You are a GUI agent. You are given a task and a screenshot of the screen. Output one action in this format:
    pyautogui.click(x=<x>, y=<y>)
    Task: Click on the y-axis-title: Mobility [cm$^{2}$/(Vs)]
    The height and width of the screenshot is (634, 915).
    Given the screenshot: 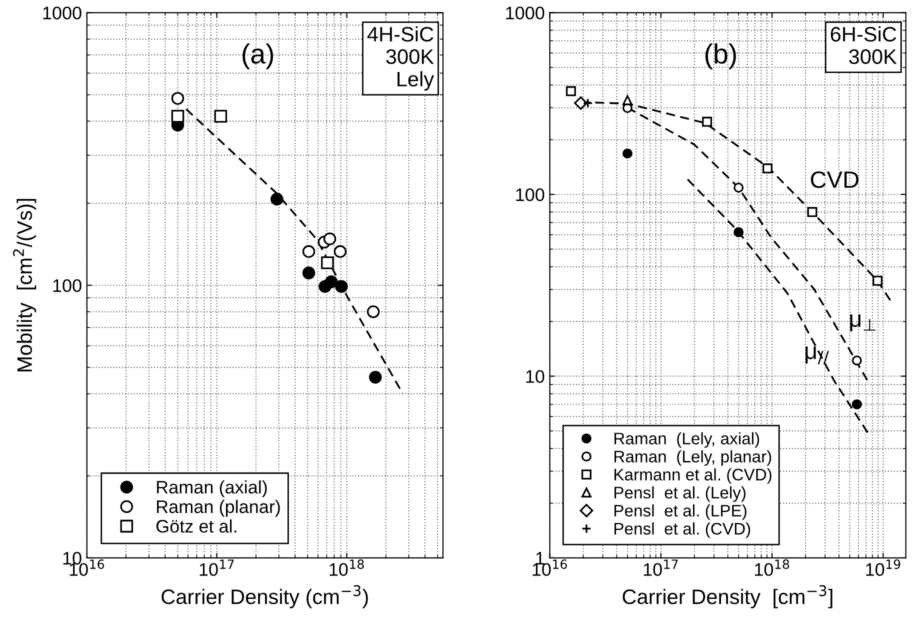 What is the action you would take?
    pyautogui.click(x=24, y=285)
    